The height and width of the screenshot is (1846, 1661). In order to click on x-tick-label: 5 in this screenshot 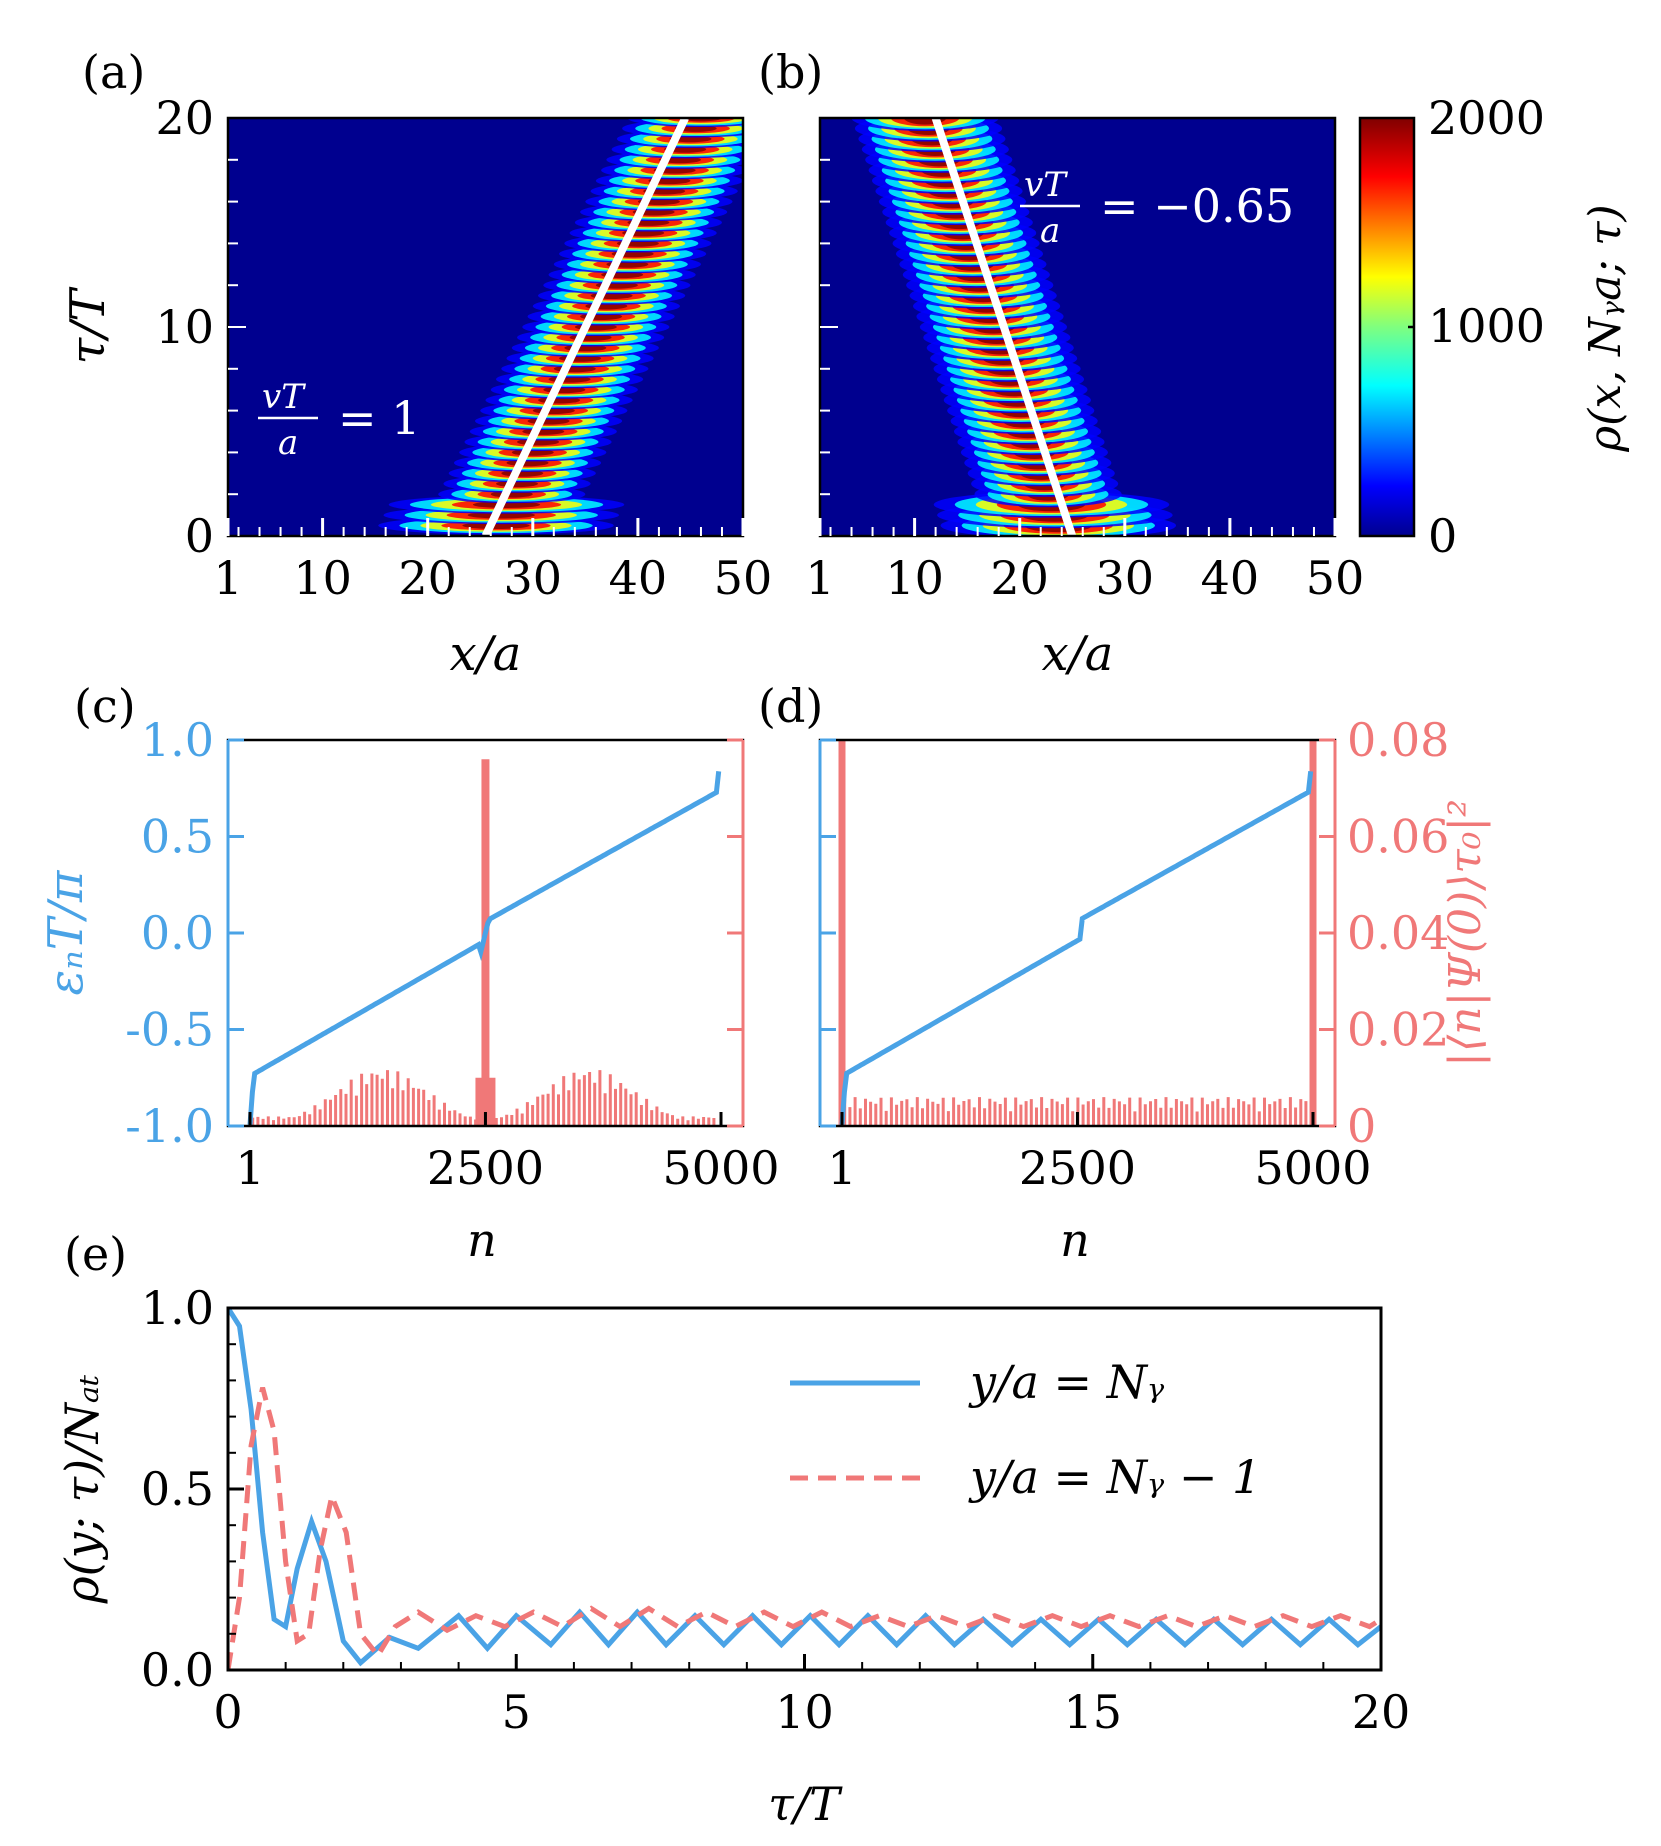, I will do `click(516, 1712)`.